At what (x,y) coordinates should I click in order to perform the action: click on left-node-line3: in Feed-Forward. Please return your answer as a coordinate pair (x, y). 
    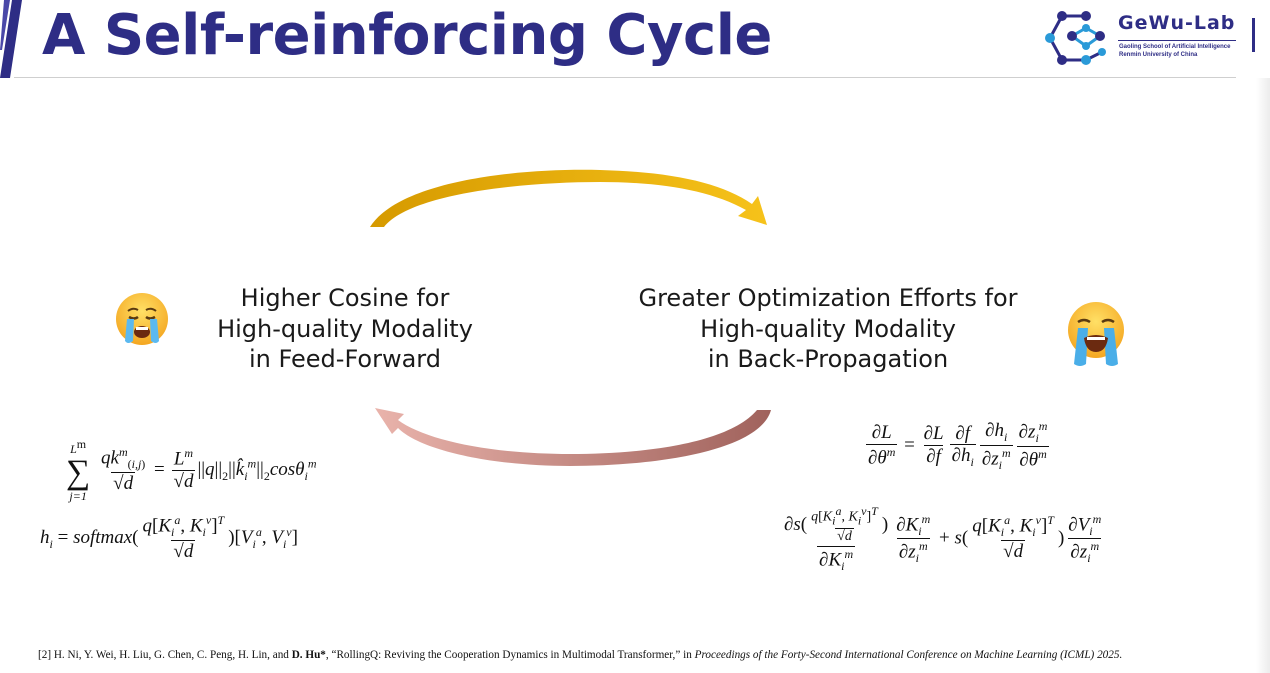
    Looking at the image, I should click on (345, 359).